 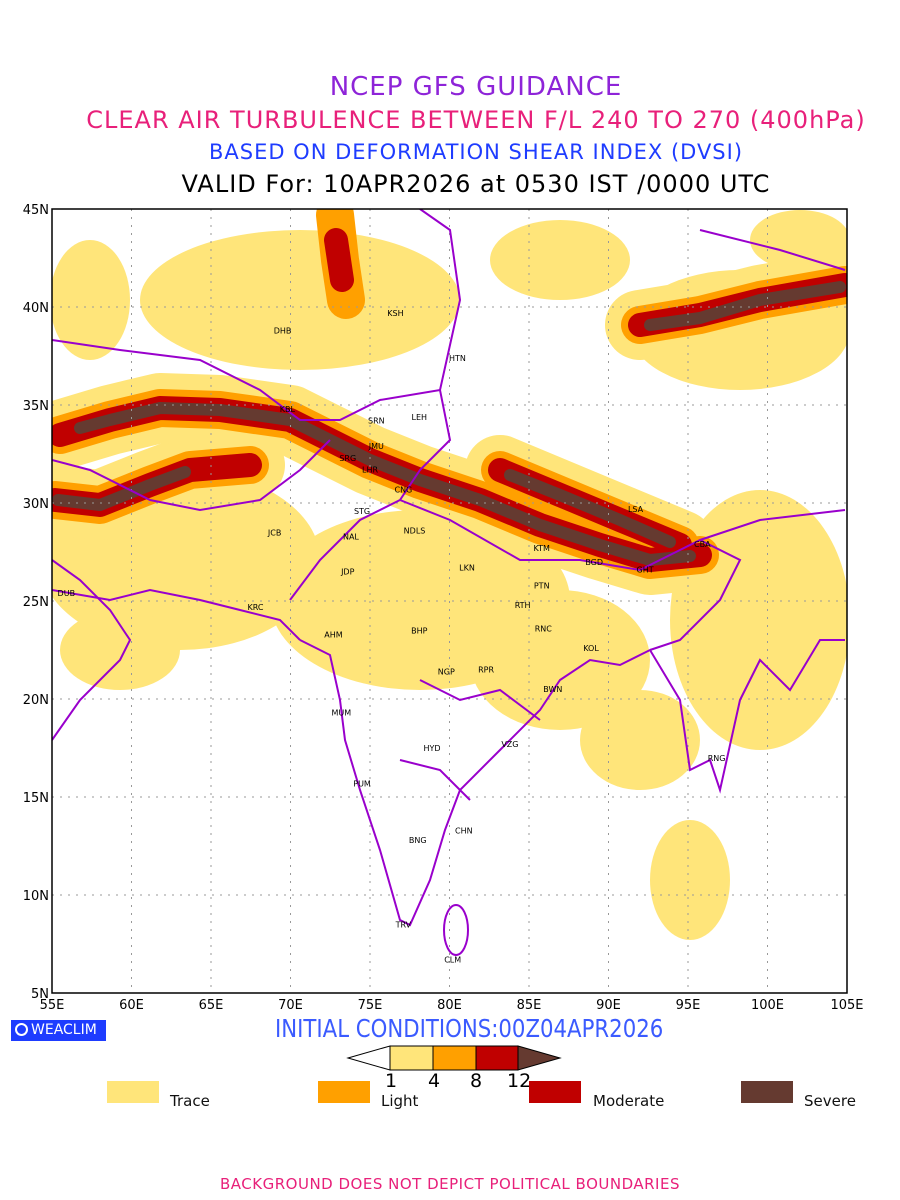 What do you see at coordinates (376, 446) in the screenshot?
I see `city-label: JMU` at bounding box center [376, 446].